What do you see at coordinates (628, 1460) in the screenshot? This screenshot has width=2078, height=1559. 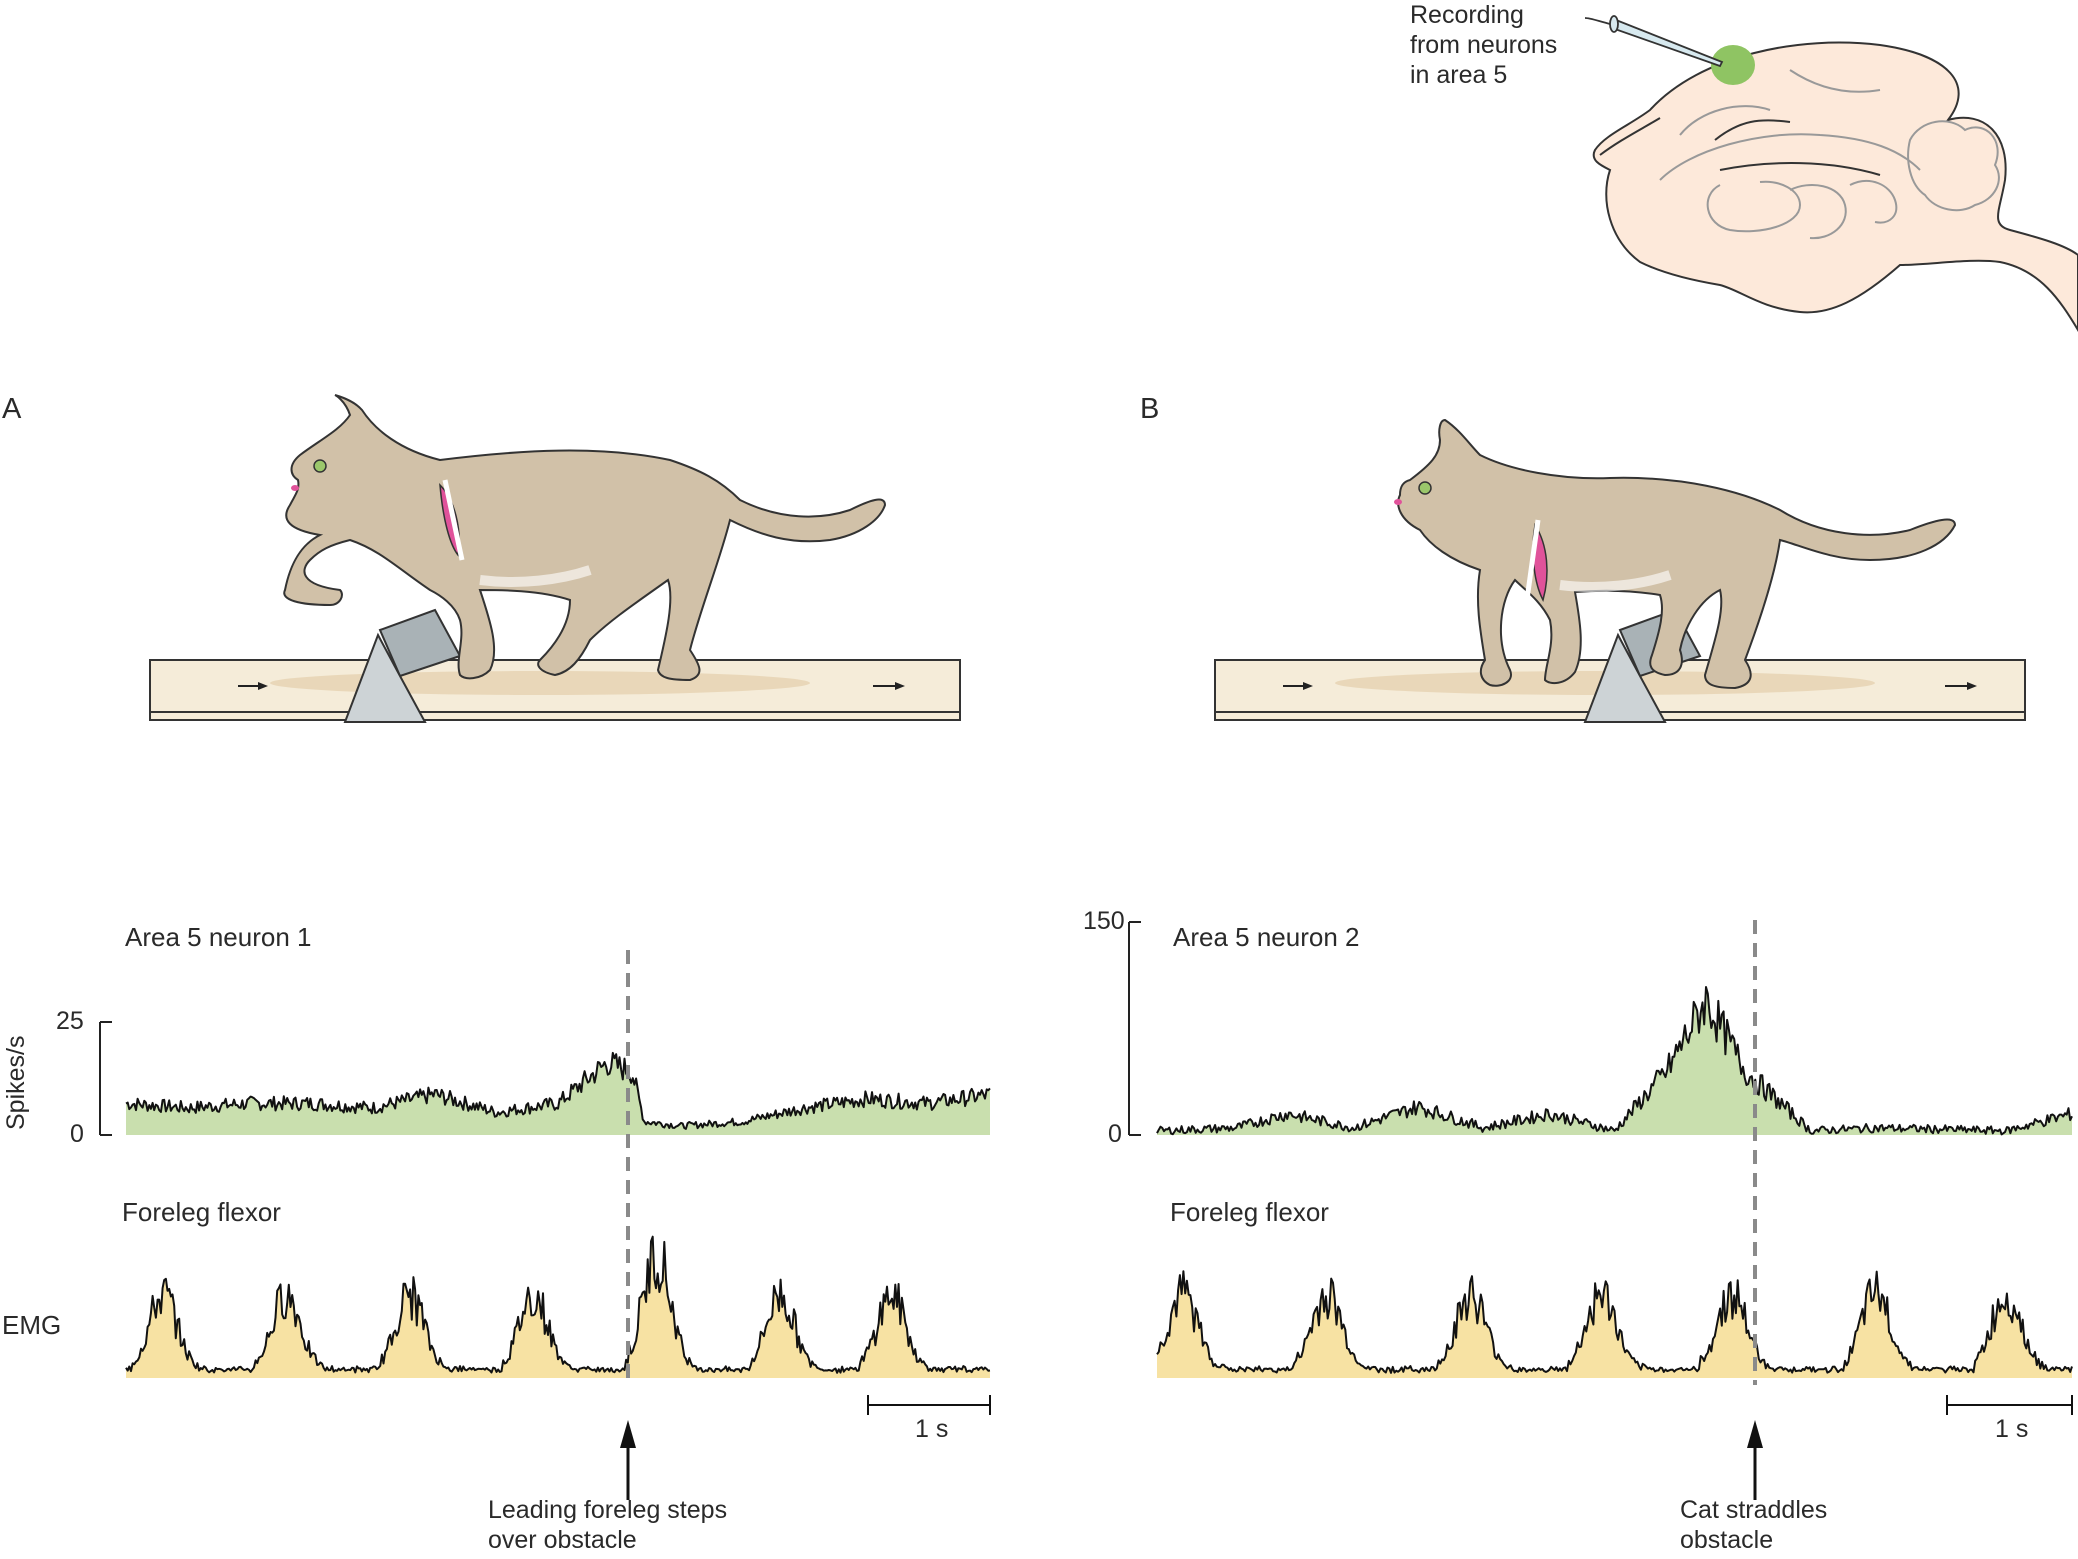 I see `event-arrow-a` at bounding box center [628, 1460].